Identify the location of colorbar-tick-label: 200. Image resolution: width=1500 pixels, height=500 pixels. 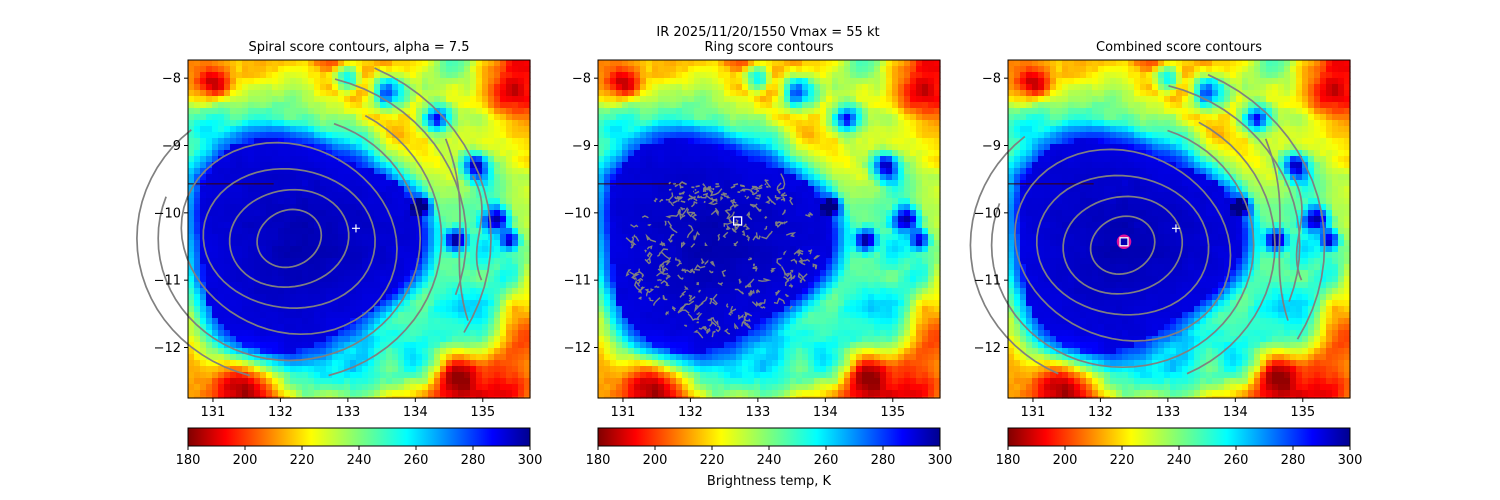
(655, 460).